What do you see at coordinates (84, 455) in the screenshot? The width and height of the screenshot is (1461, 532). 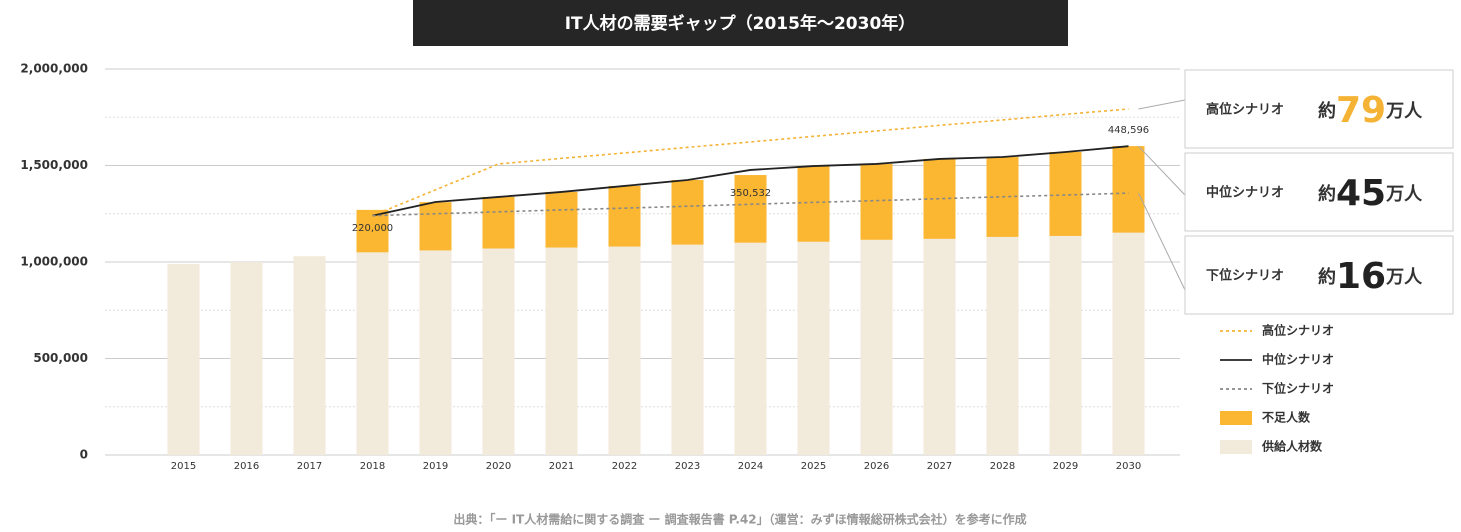 I see `y-tick-label: 0` at bounding box center [84, 455].